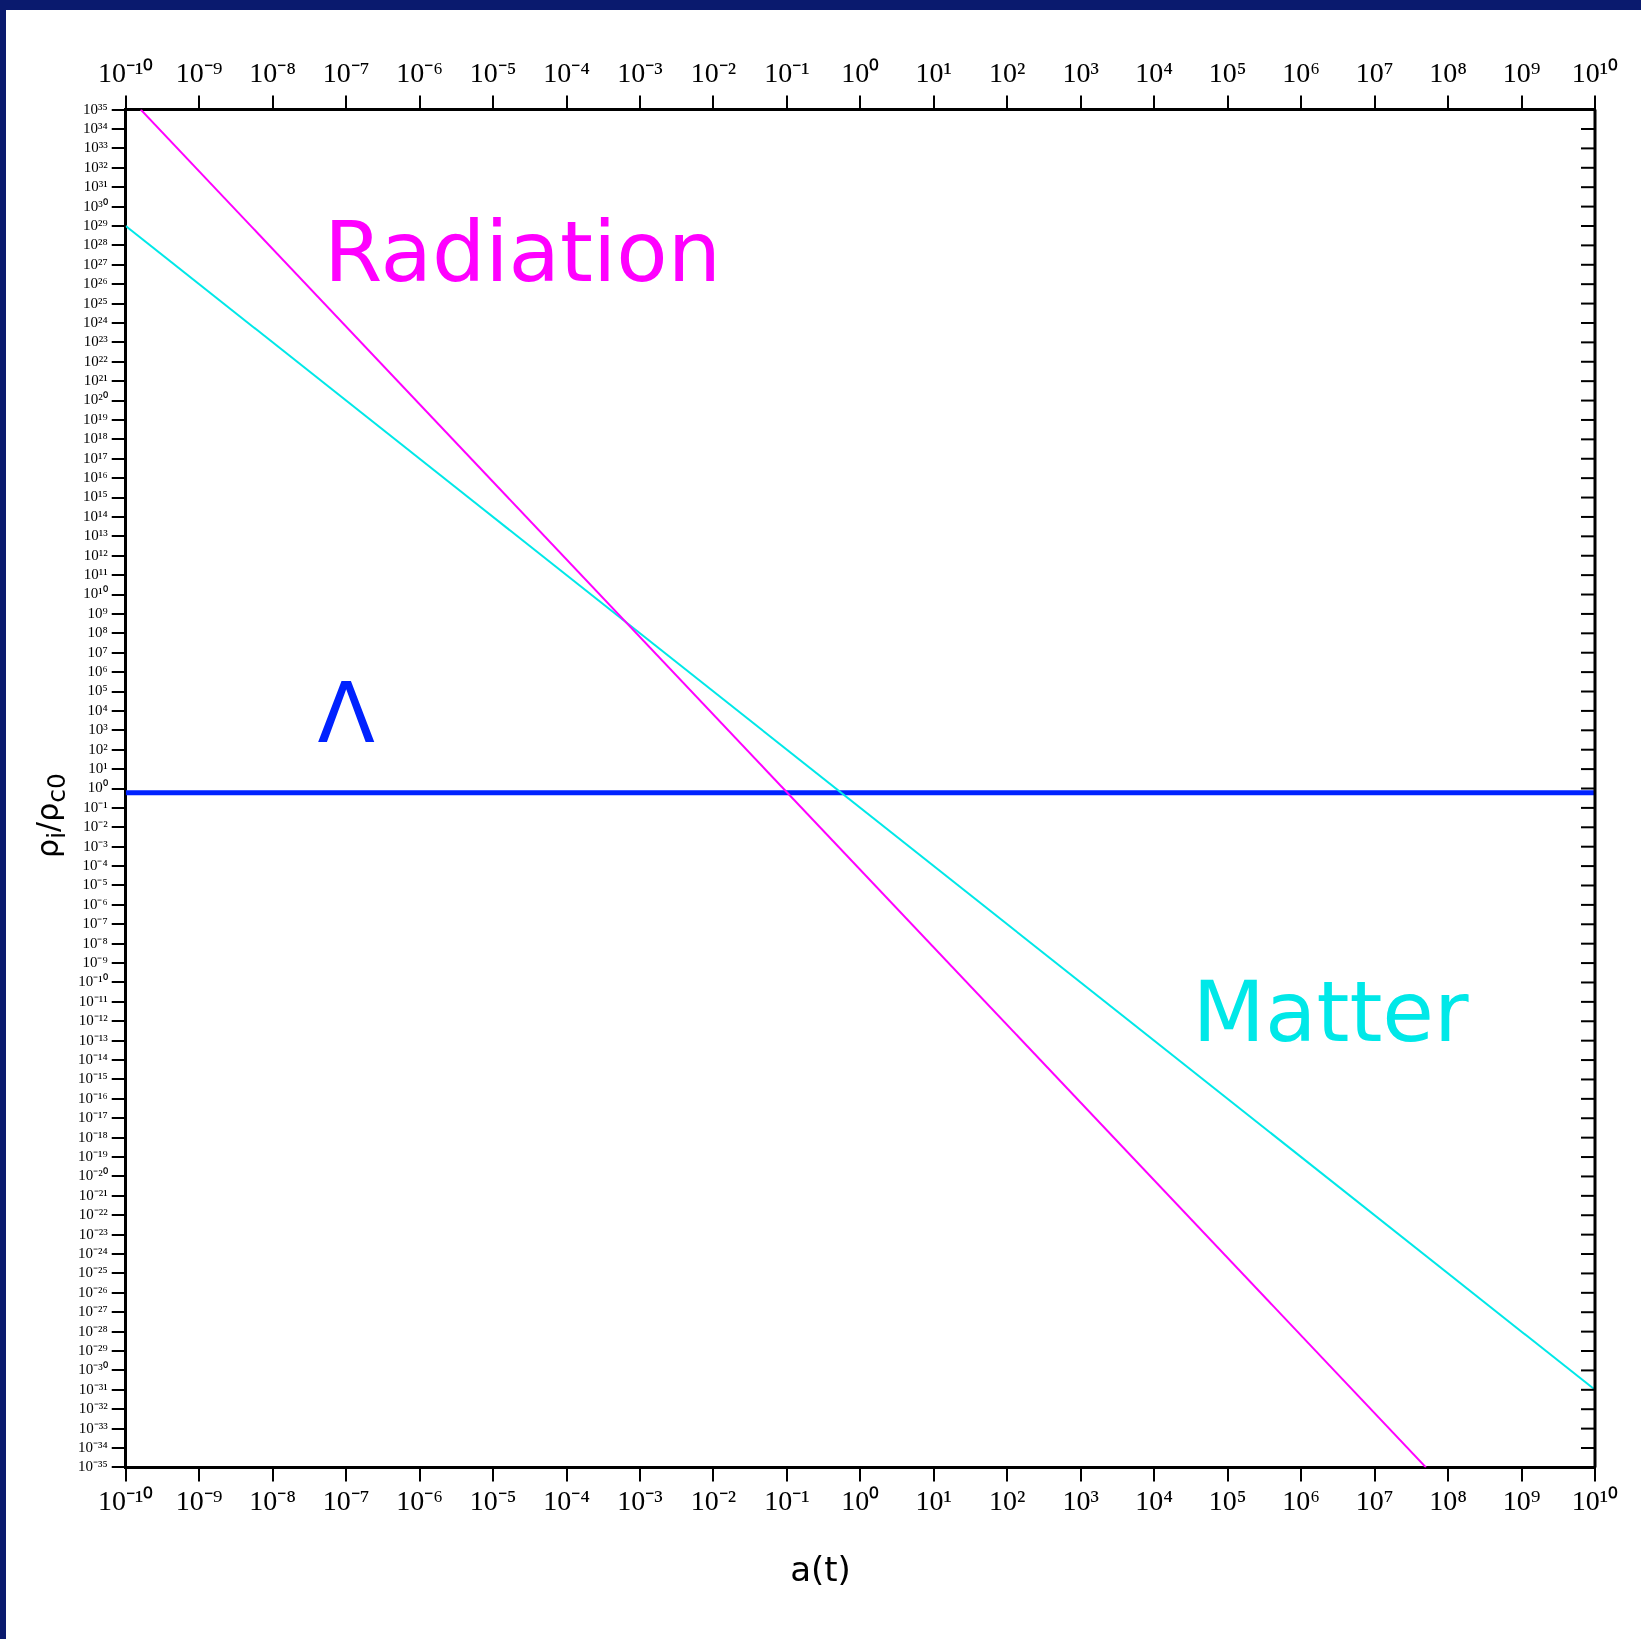 The width and height of the screenshot is (1641, 1639). What do you see at coordinates (92, 1078) in the screenshot?
I see `y-tick-label: 10⁻¹⁵` at bounding box center [92, 1078].